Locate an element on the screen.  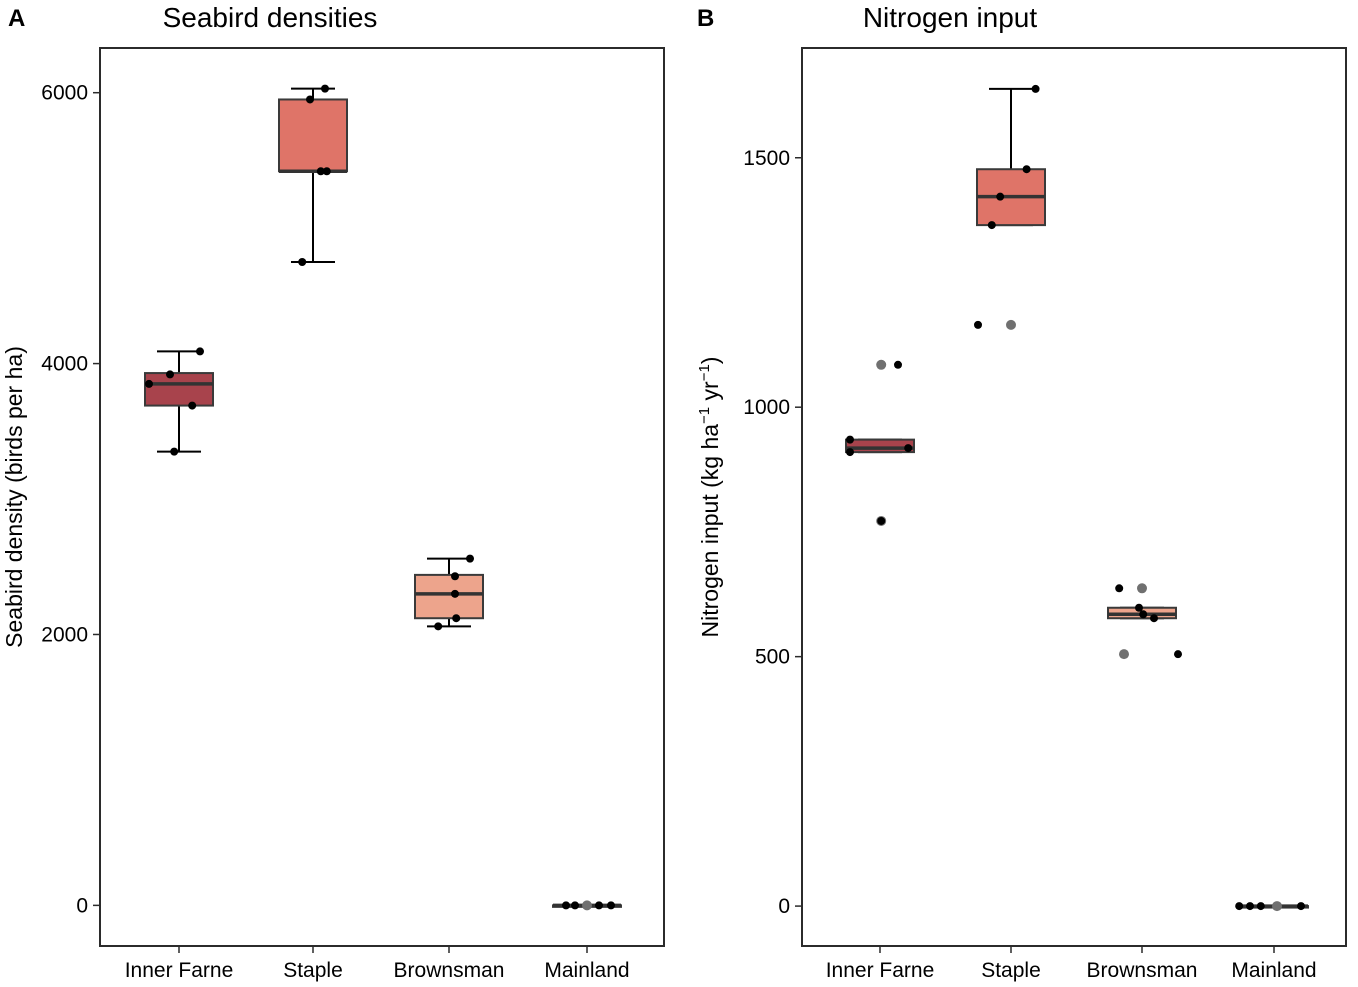
panel-b-ylabel-sup1: −1 is located at coordinates (704, 415).